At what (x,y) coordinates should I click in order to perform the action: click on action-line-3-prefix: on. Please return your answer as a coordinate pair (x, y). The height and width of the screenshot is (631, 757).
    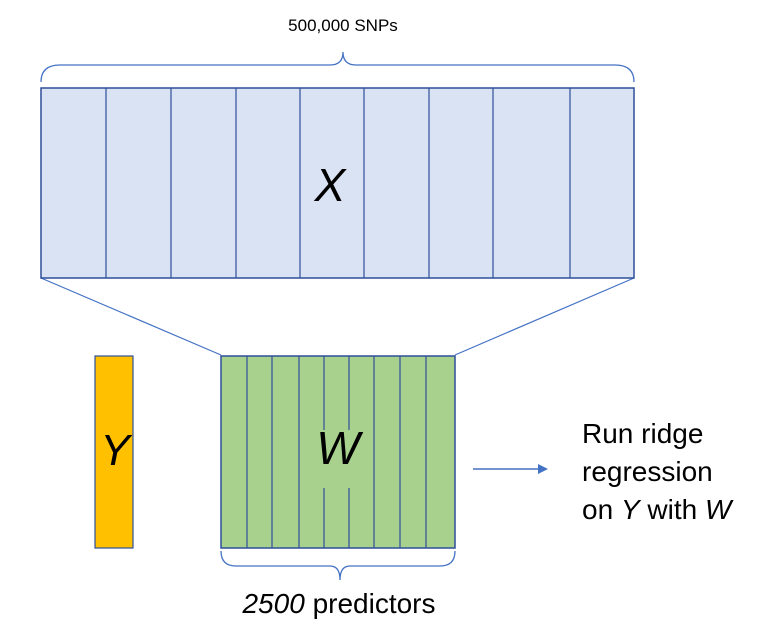
    Looking at the image, I should click on (601, 509).